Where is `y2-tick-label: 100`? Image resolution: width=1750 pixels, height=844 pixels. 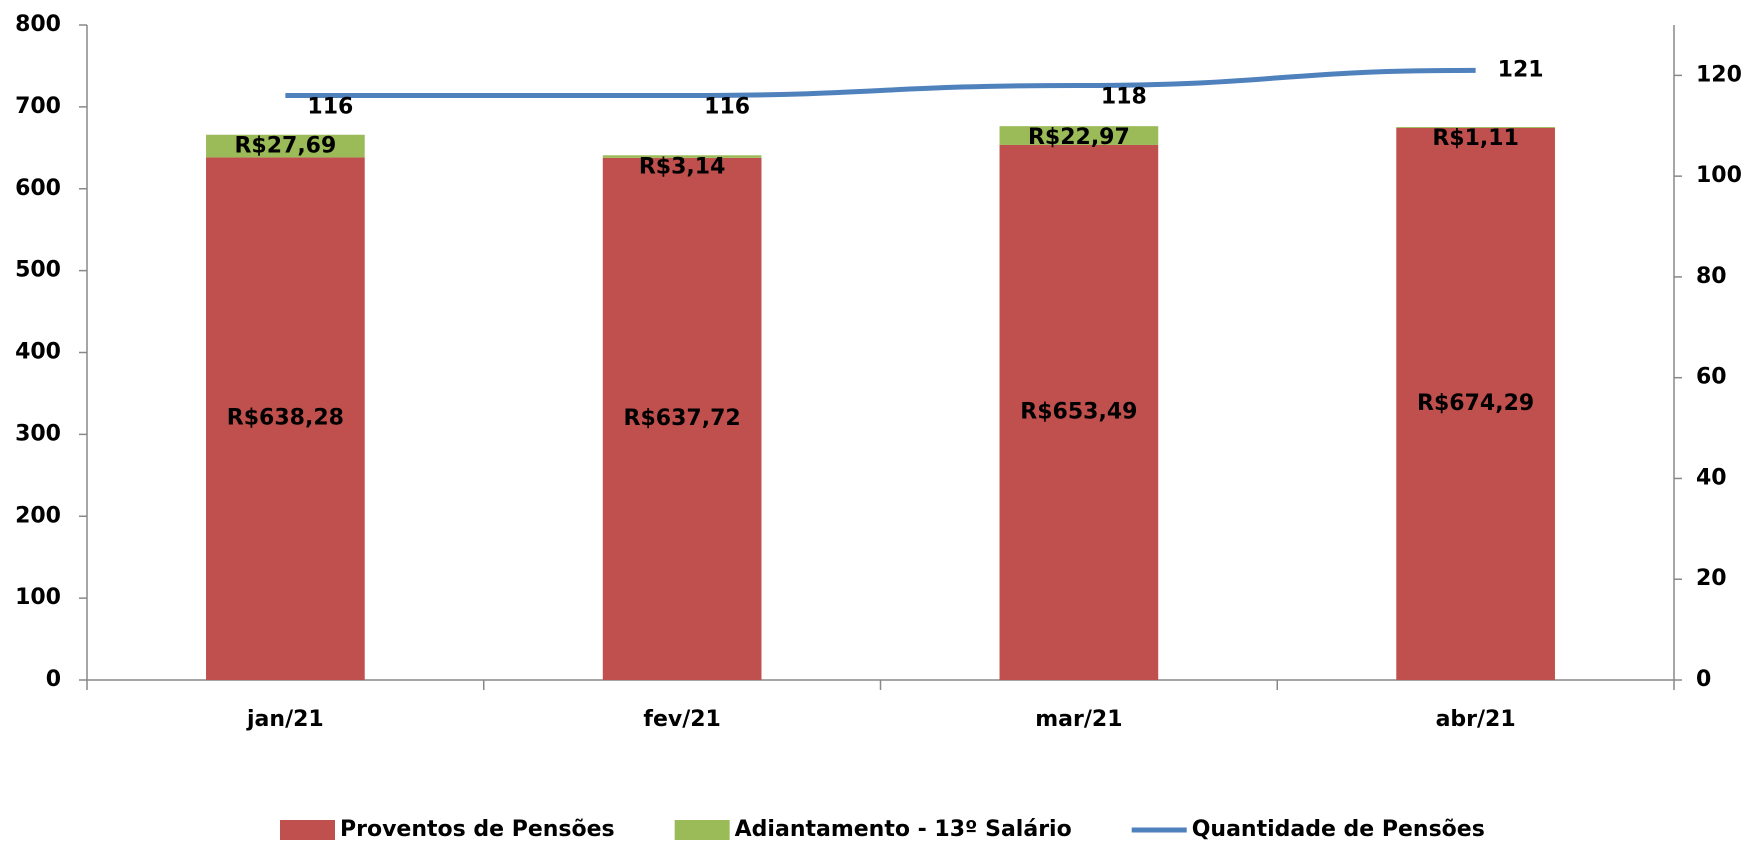
y2-tick-label: 100 is located at coordinates (1719, 175).